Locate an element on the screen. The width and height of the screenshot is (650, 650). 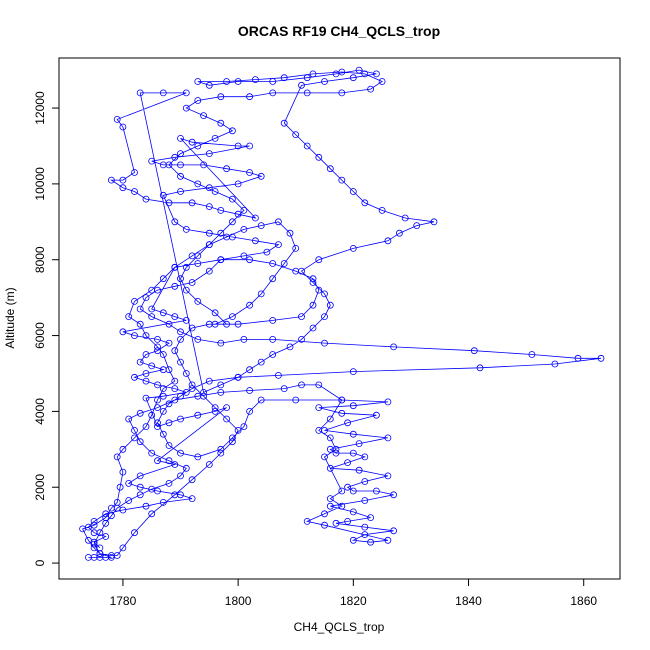
y-axis: 0 2000 4000 6000 8000 10000 12000 is located at coordinates (46, 328).